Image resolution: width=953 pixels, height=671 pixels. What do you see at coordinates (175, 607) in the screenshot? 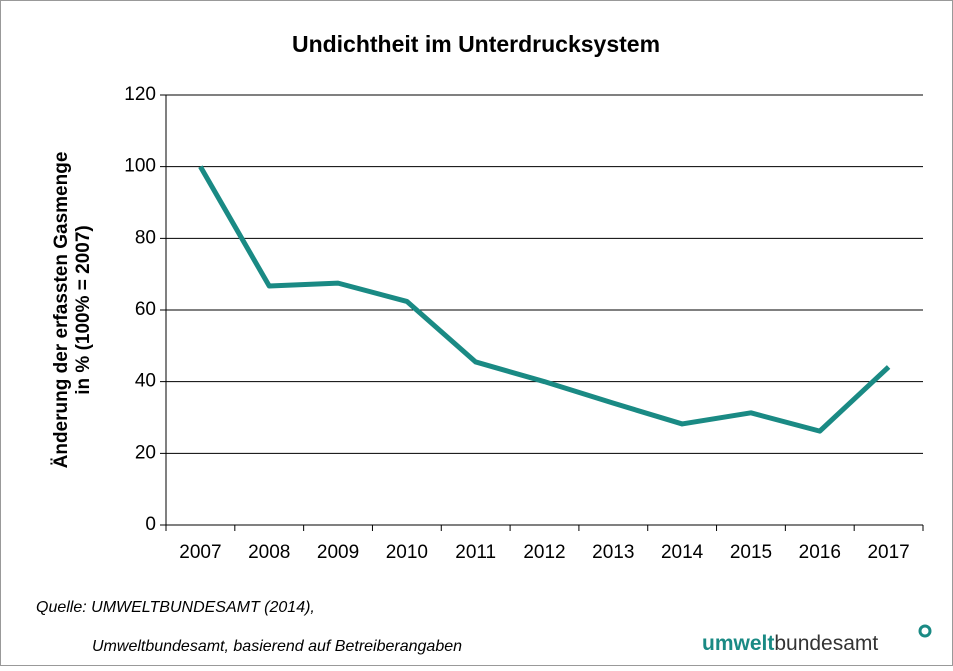
I see `source: Quelle: UMWELTBUNDESAMT (2014),` at bounding box center [175, 607].